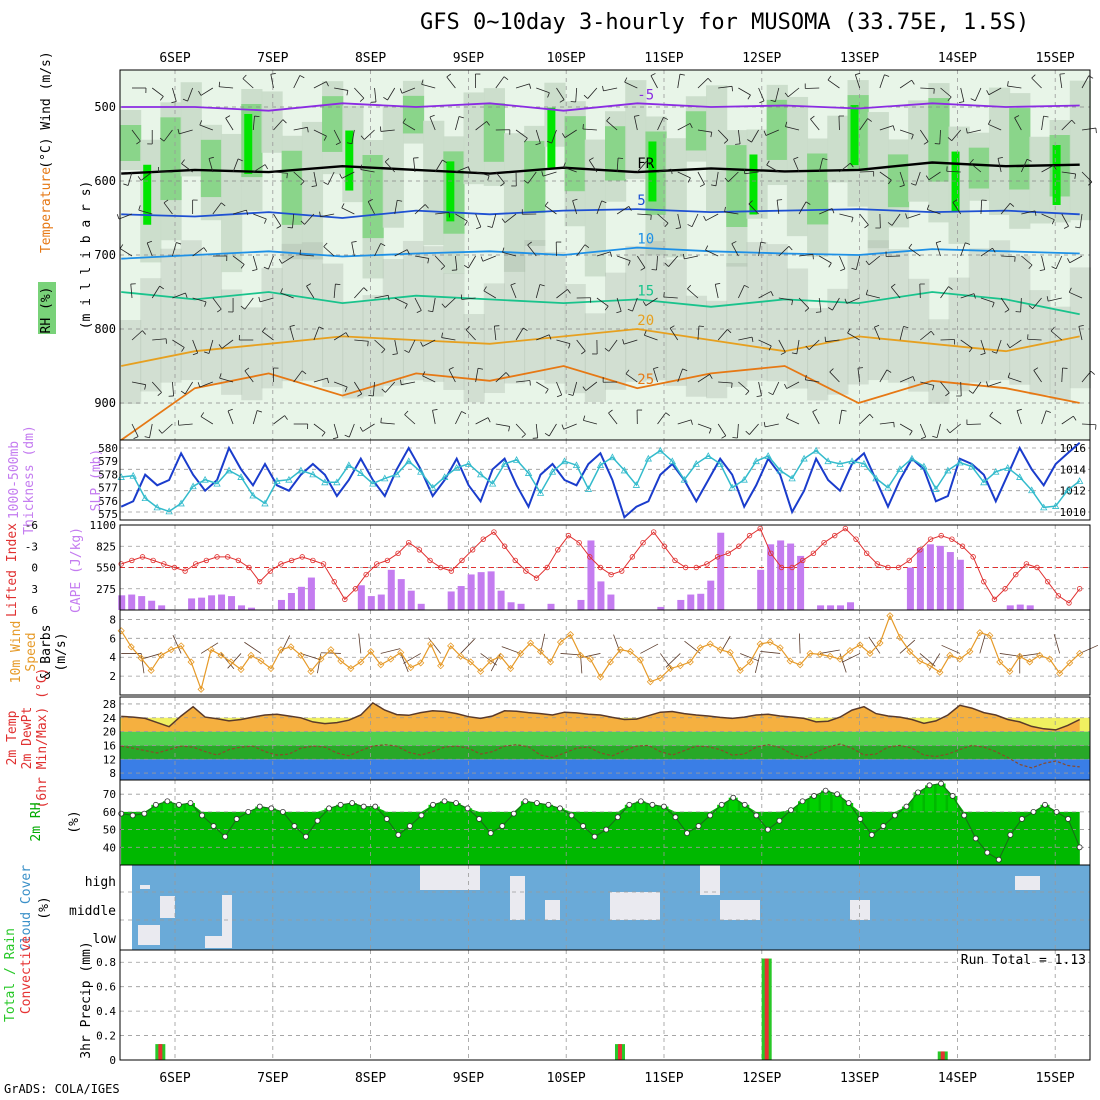 The width and height of the screenshot is (1100, 1100). What do you see at coordinates (468, 1078) in the screenshot?
I see `x-tick-bottom: 9SEP` at bounding box center [468, 1078].